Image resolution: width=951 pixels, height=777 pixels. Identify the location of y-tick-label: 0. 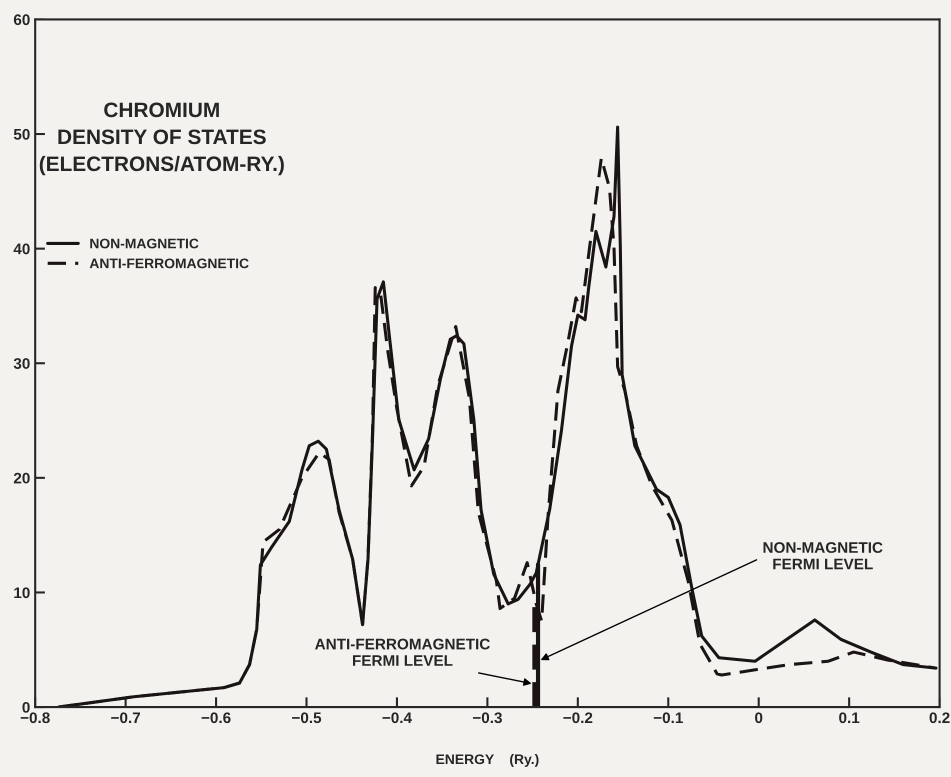
(26, 707).